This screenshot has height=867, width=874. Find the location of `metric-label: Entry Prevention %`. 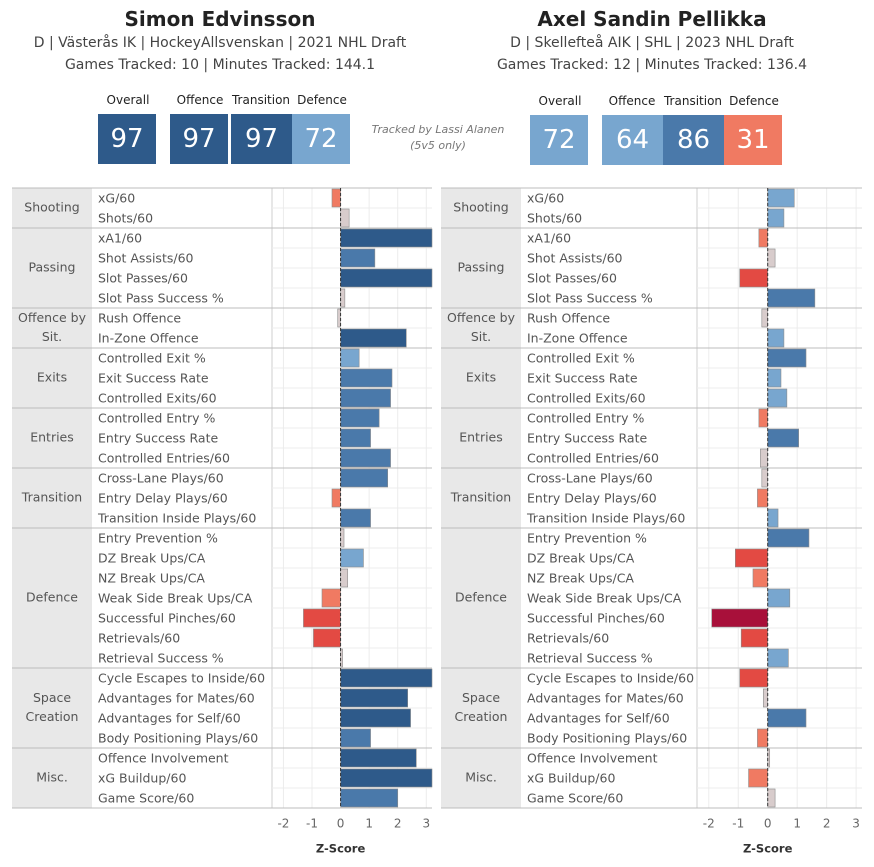

metric-label: Entry Prevention % is located at coordinates (587, 538).